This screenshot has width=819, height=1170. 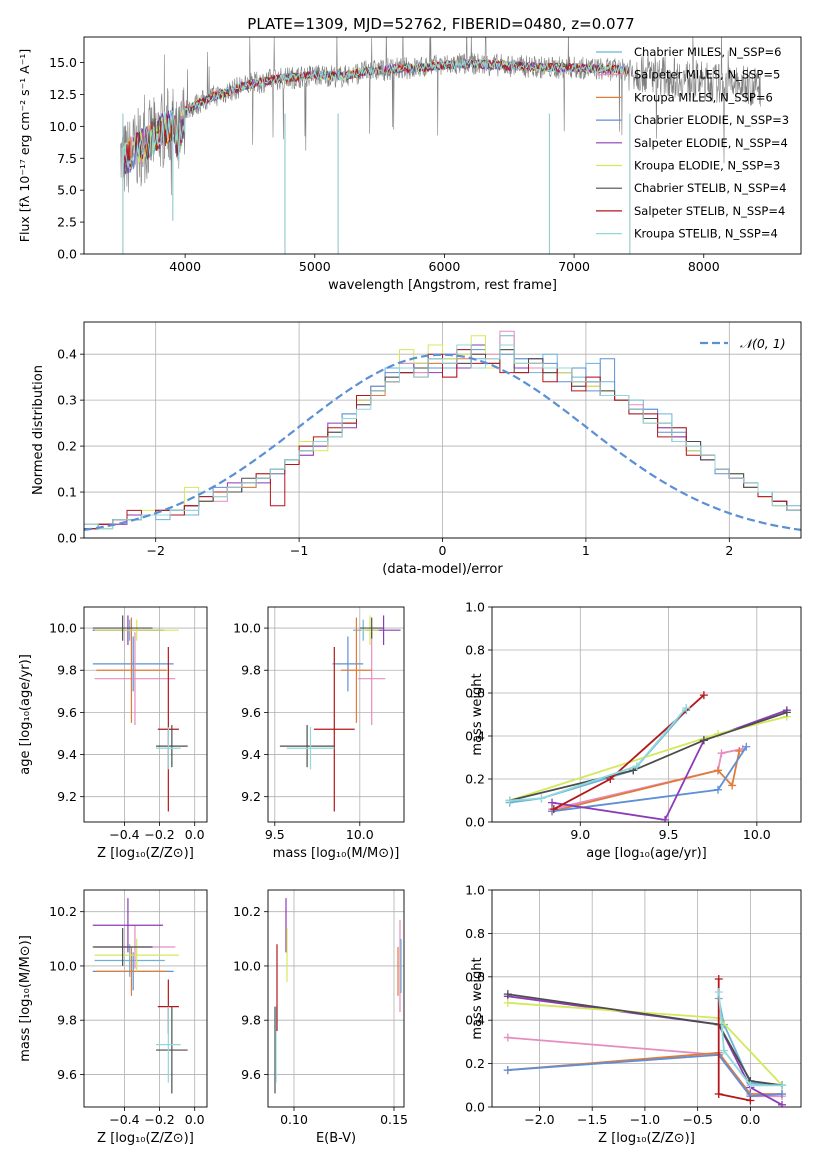 I want to click on x-tick-label: −1, so click(x=299, y=550).